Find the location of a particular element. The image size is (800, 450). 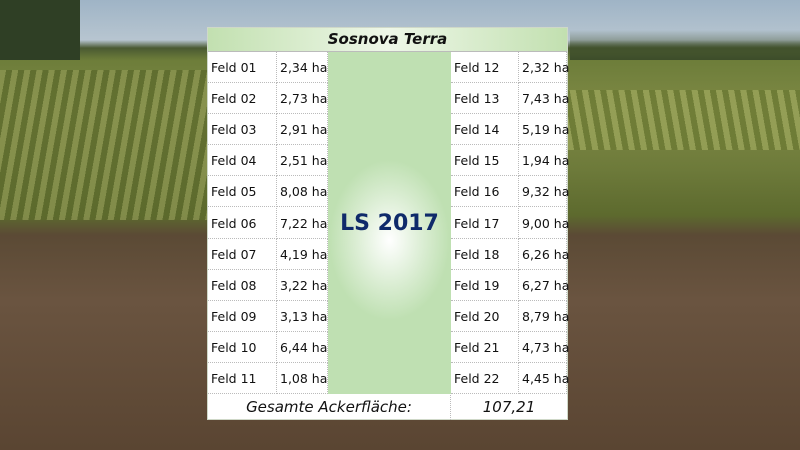

field-area: 1,94 ha is located at coordinates (544, 161).